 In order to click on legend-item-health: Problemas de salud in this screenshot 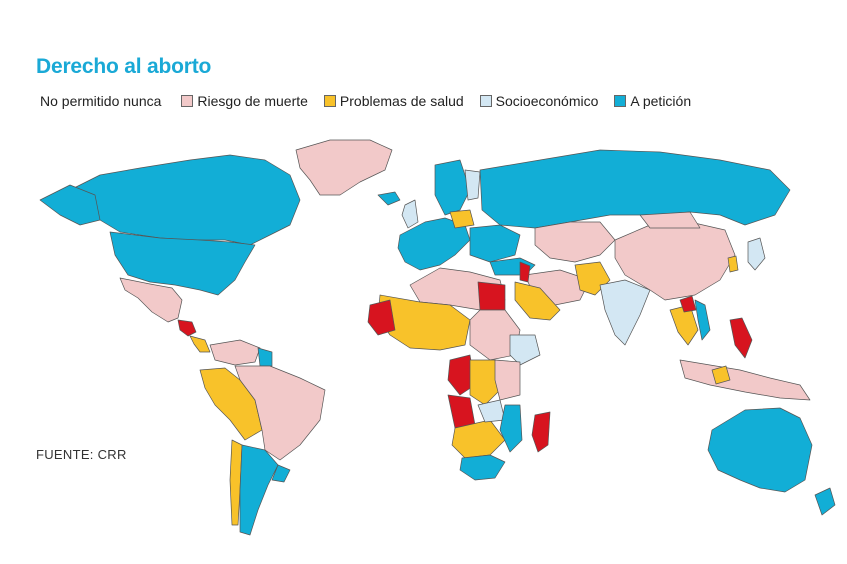, I will do `click(393, 101)`.